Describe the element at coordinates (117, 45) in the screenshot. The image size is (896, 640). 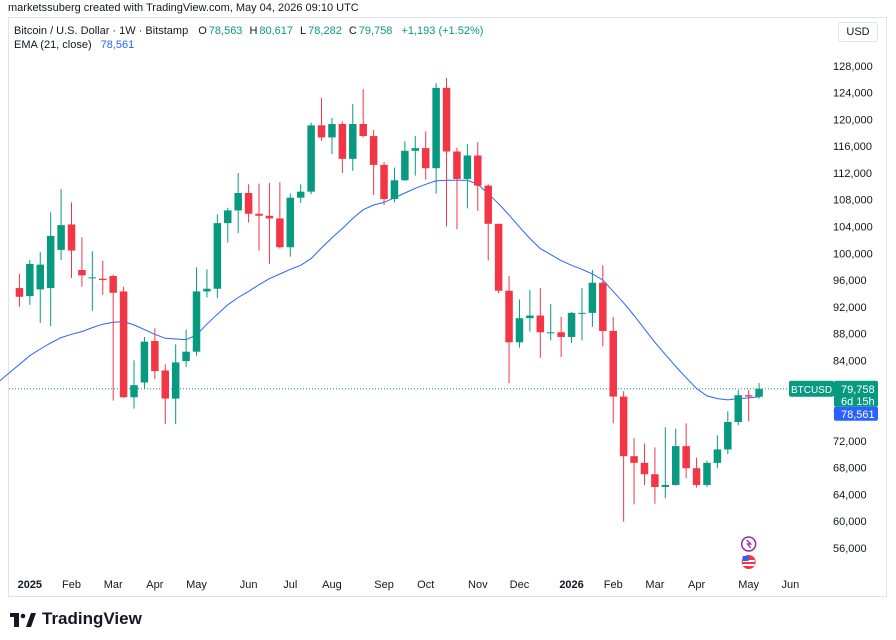
I see `ema-value: 78,561` at that location.